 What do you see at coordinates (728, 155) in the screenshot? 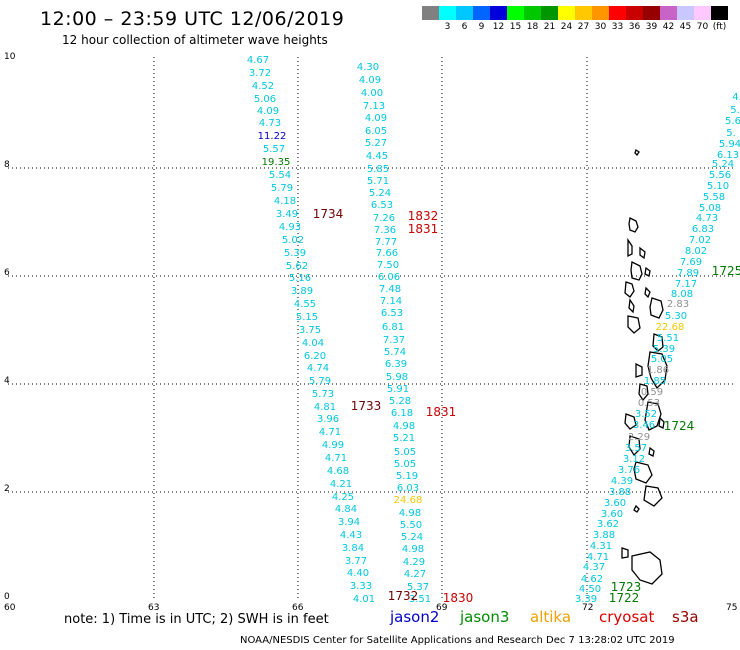
I see `wave-height-value: 6.13` at bounding box center [728, 155].